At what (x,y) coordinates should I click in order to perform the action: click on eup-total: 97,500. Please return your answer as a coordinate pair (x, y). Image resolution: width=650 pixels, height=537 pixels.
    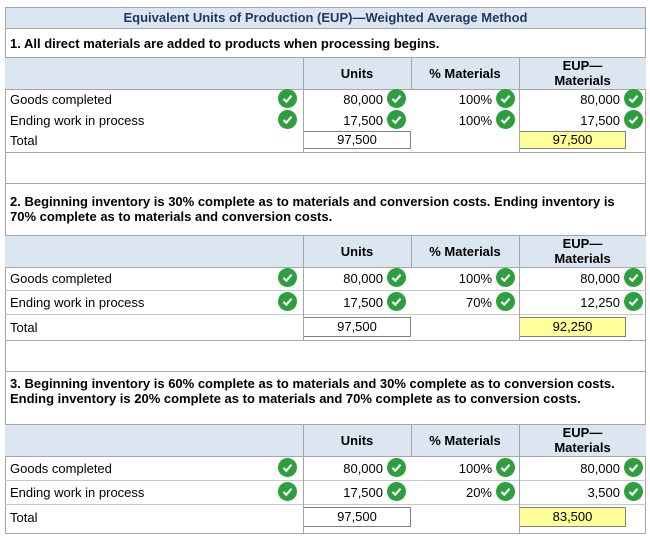
    Looking at the image, I should click on (572, 140).